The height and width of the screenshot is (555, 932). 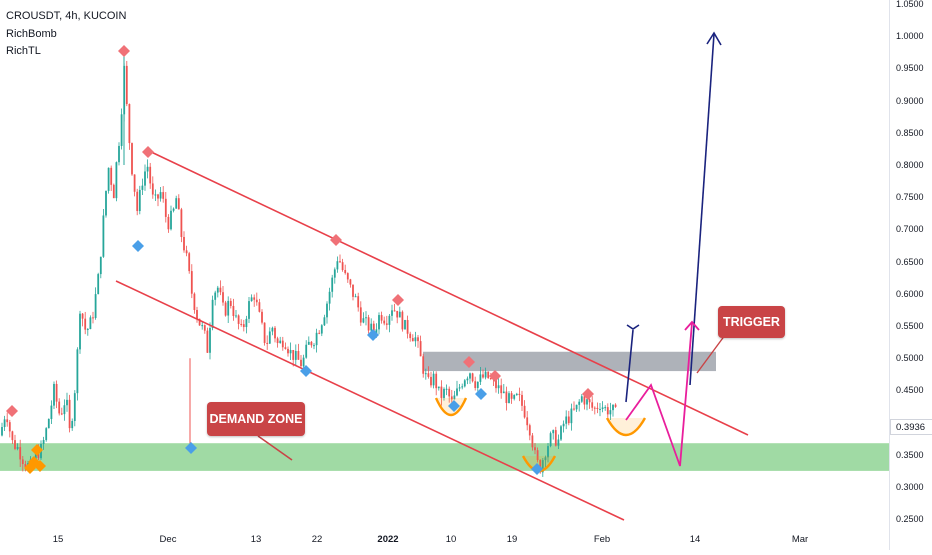 What do you see at coordinates (751, 322) in the screenshot?
I see `trigger-label: TRIGGER` at bounding box center [751, 322].